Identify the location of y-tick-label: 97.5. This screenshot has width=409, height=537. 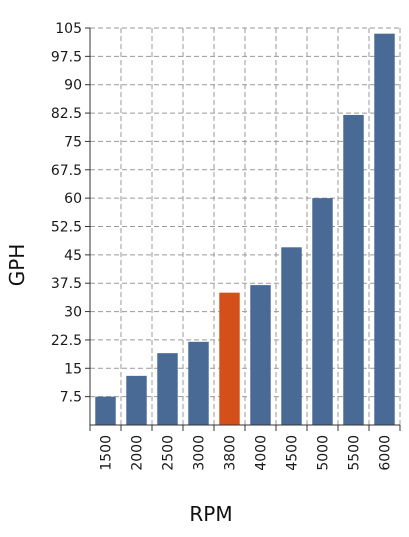
(66, 57).